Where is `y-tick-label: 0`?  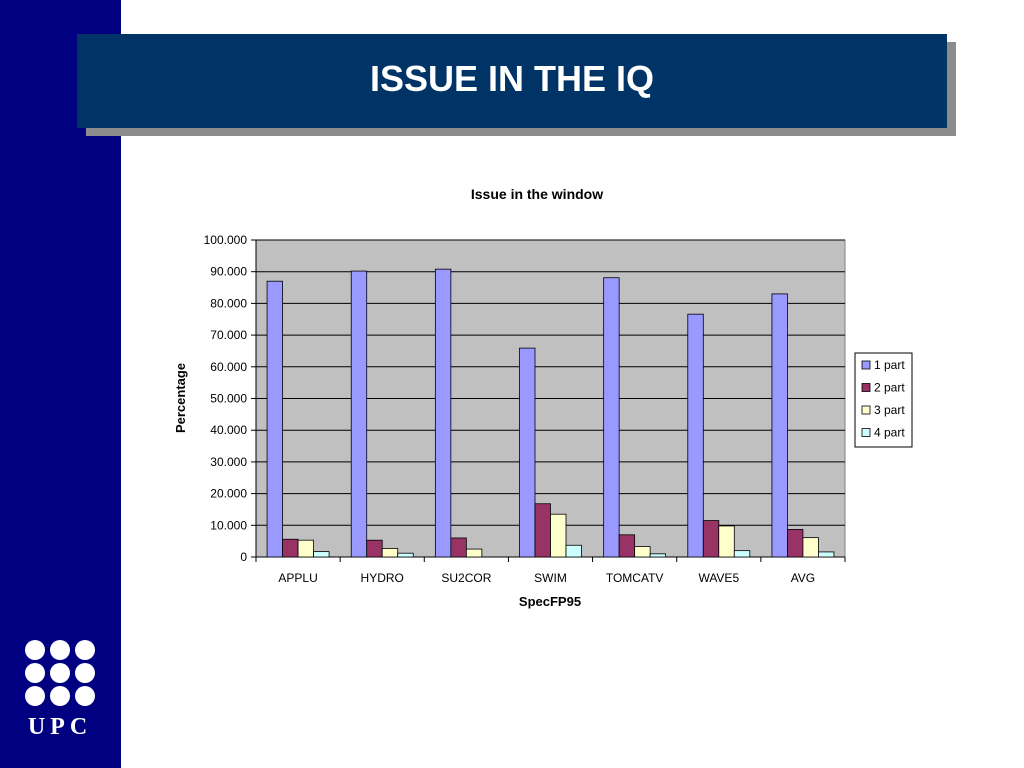 y-tick-label: 0 is located at coordinates (243, 557).